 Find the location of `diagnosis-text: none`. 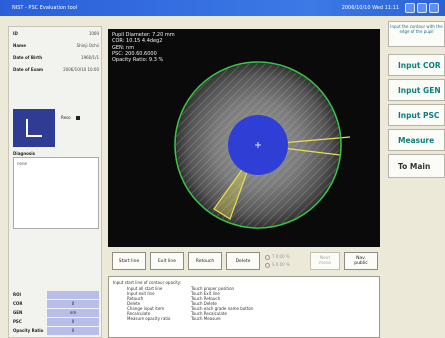

diagnosis-text: none is located at coordinates (22, 163).